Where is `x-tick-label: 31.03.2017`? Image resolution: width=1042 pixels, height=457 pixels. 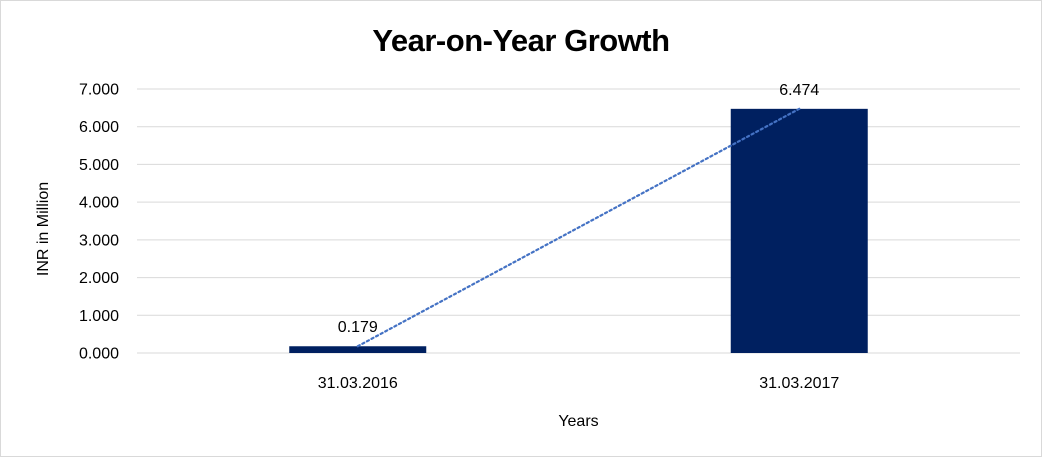 x-tick-label: 31.03.2017 is located at coordinates (799, 383).